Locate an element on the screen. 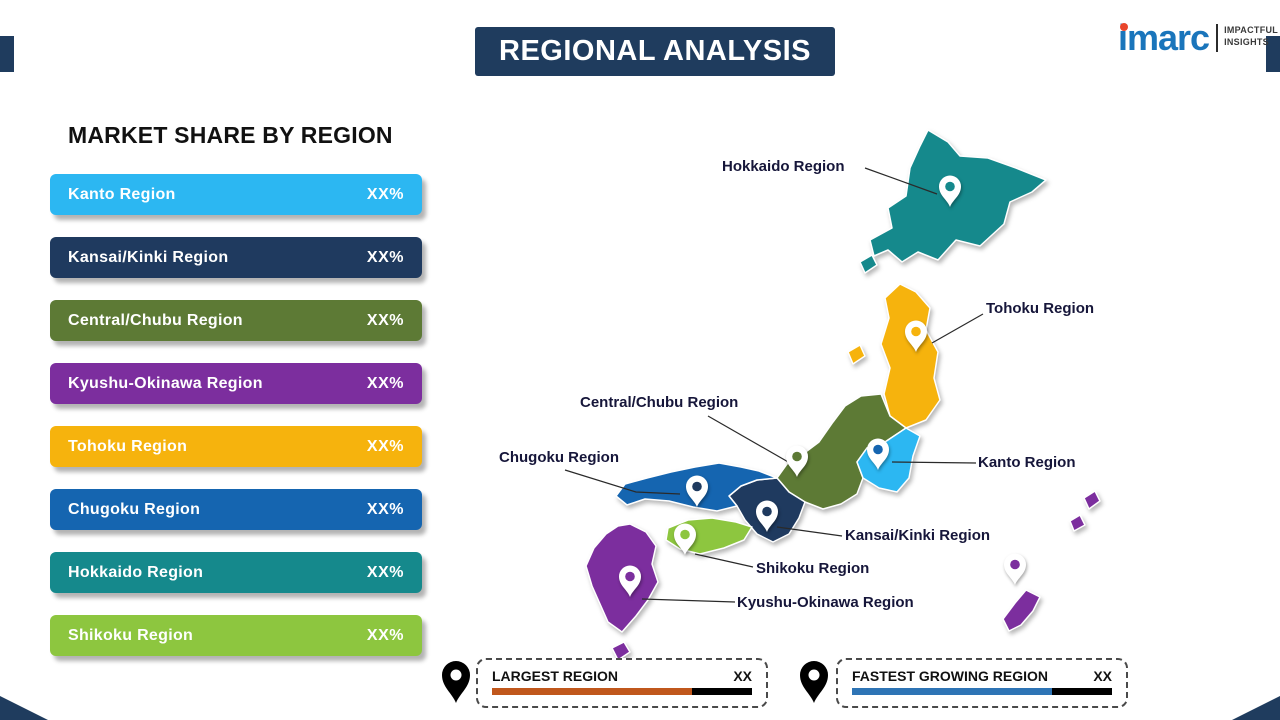 This screenshot has width=1280, height=720. imarc-logo-wordmark: imarc is located at coordinates (1164, 37).